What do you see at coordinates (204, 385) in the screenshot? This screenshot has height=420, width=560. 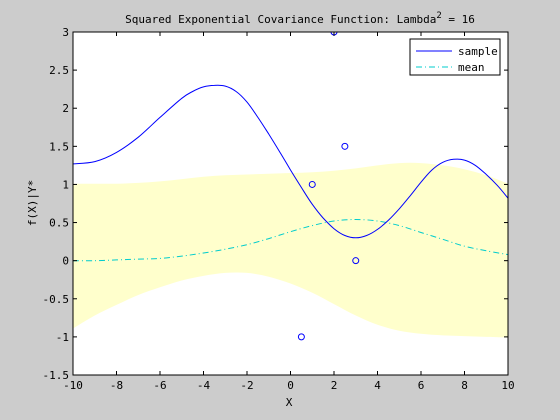 I see `x-tick-label: -4` at bounding box center [204, 385].